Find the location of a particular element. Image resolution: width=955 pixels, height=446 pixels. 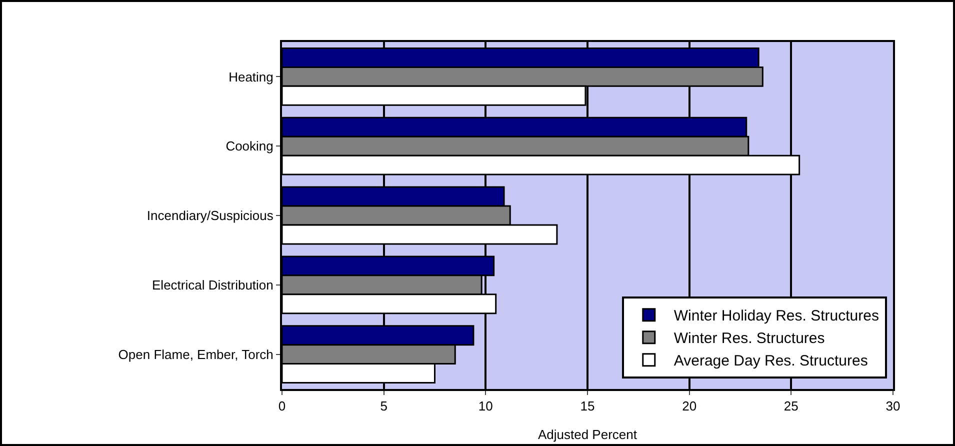

legend-label: Winter Holiday Res. Structures is located at coordinates (776, 316).